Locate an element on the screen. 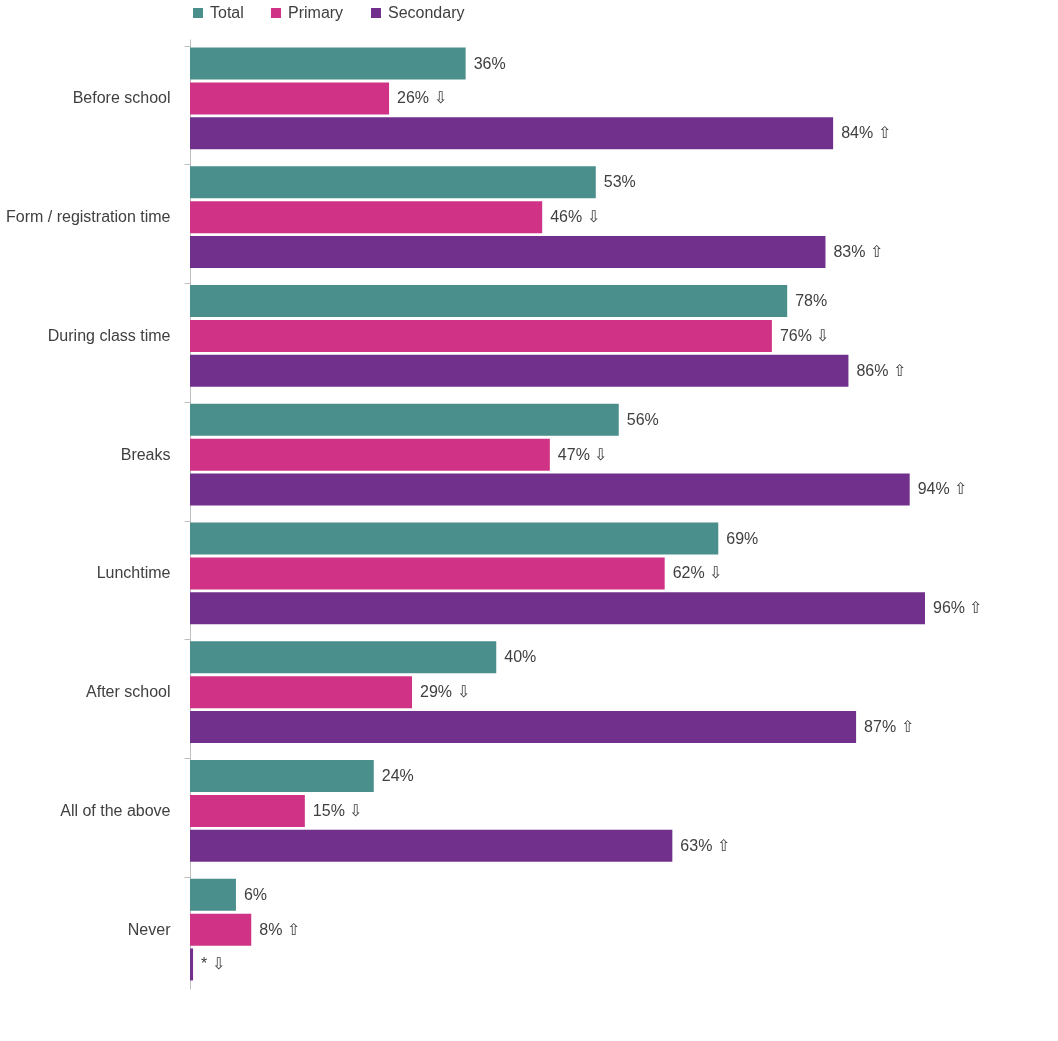 This screenshot has height=1041, width=1058. data-label: 29% ⇩ is located at coordinates (445, 692).